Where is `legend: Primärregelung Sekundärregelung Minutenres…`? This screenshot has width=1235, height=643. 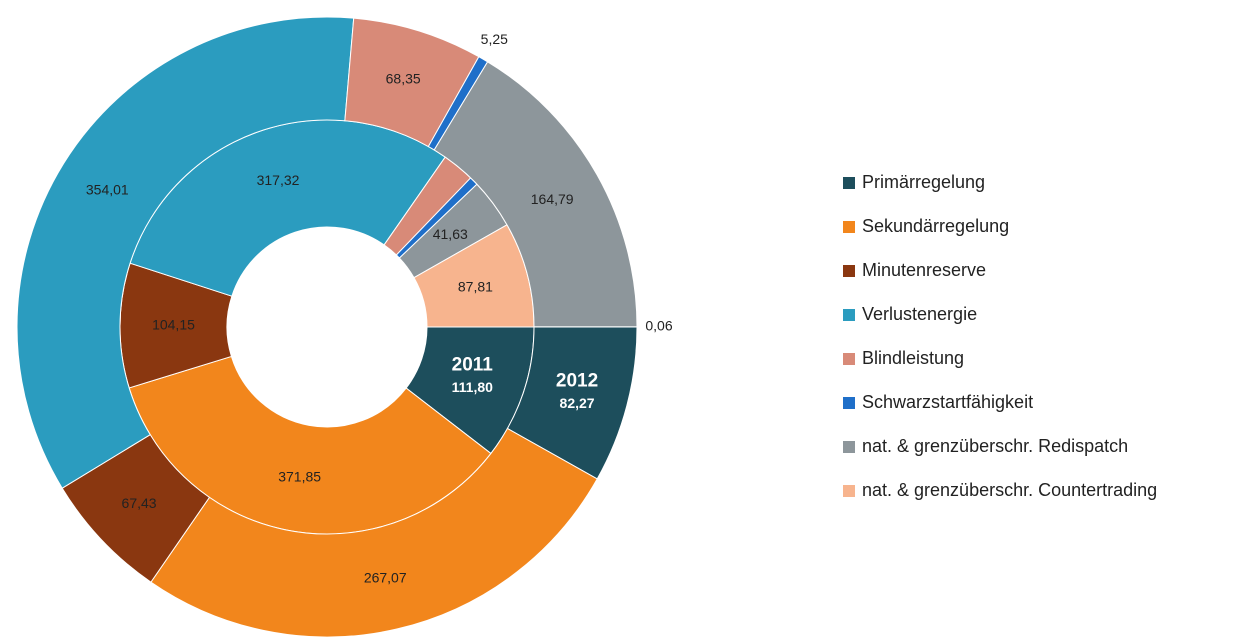
legend: Primärregelung Sekundärregelung Minutenres… is located at coordinates (1000, 336).